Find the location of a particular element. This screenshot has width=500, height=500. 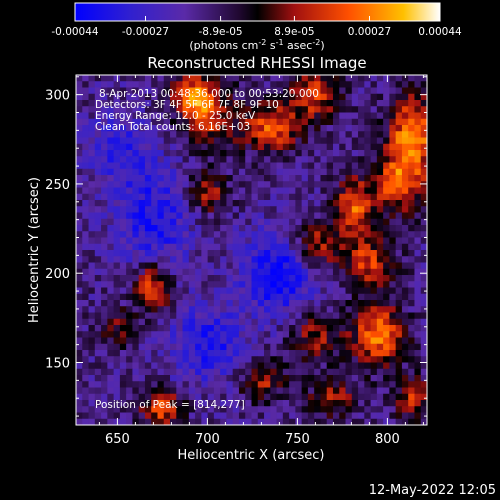

colorbar-tick-label: 8.9e-05 is located at coordinates (294, 32).